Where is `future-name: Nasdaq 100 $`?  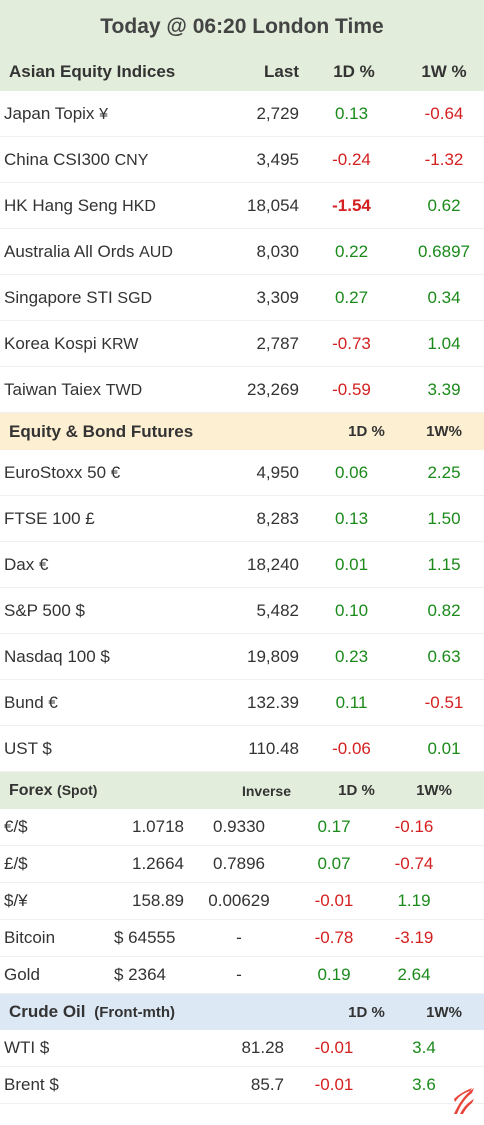
future-name: Nasdaq 100 $ is located at coordinates (57, 656).